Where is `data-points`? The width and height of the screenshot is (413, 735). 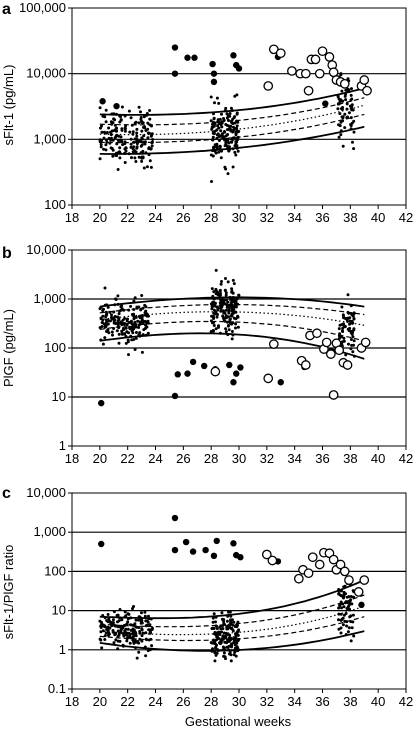
data-points is located at coordinates (235, 113).